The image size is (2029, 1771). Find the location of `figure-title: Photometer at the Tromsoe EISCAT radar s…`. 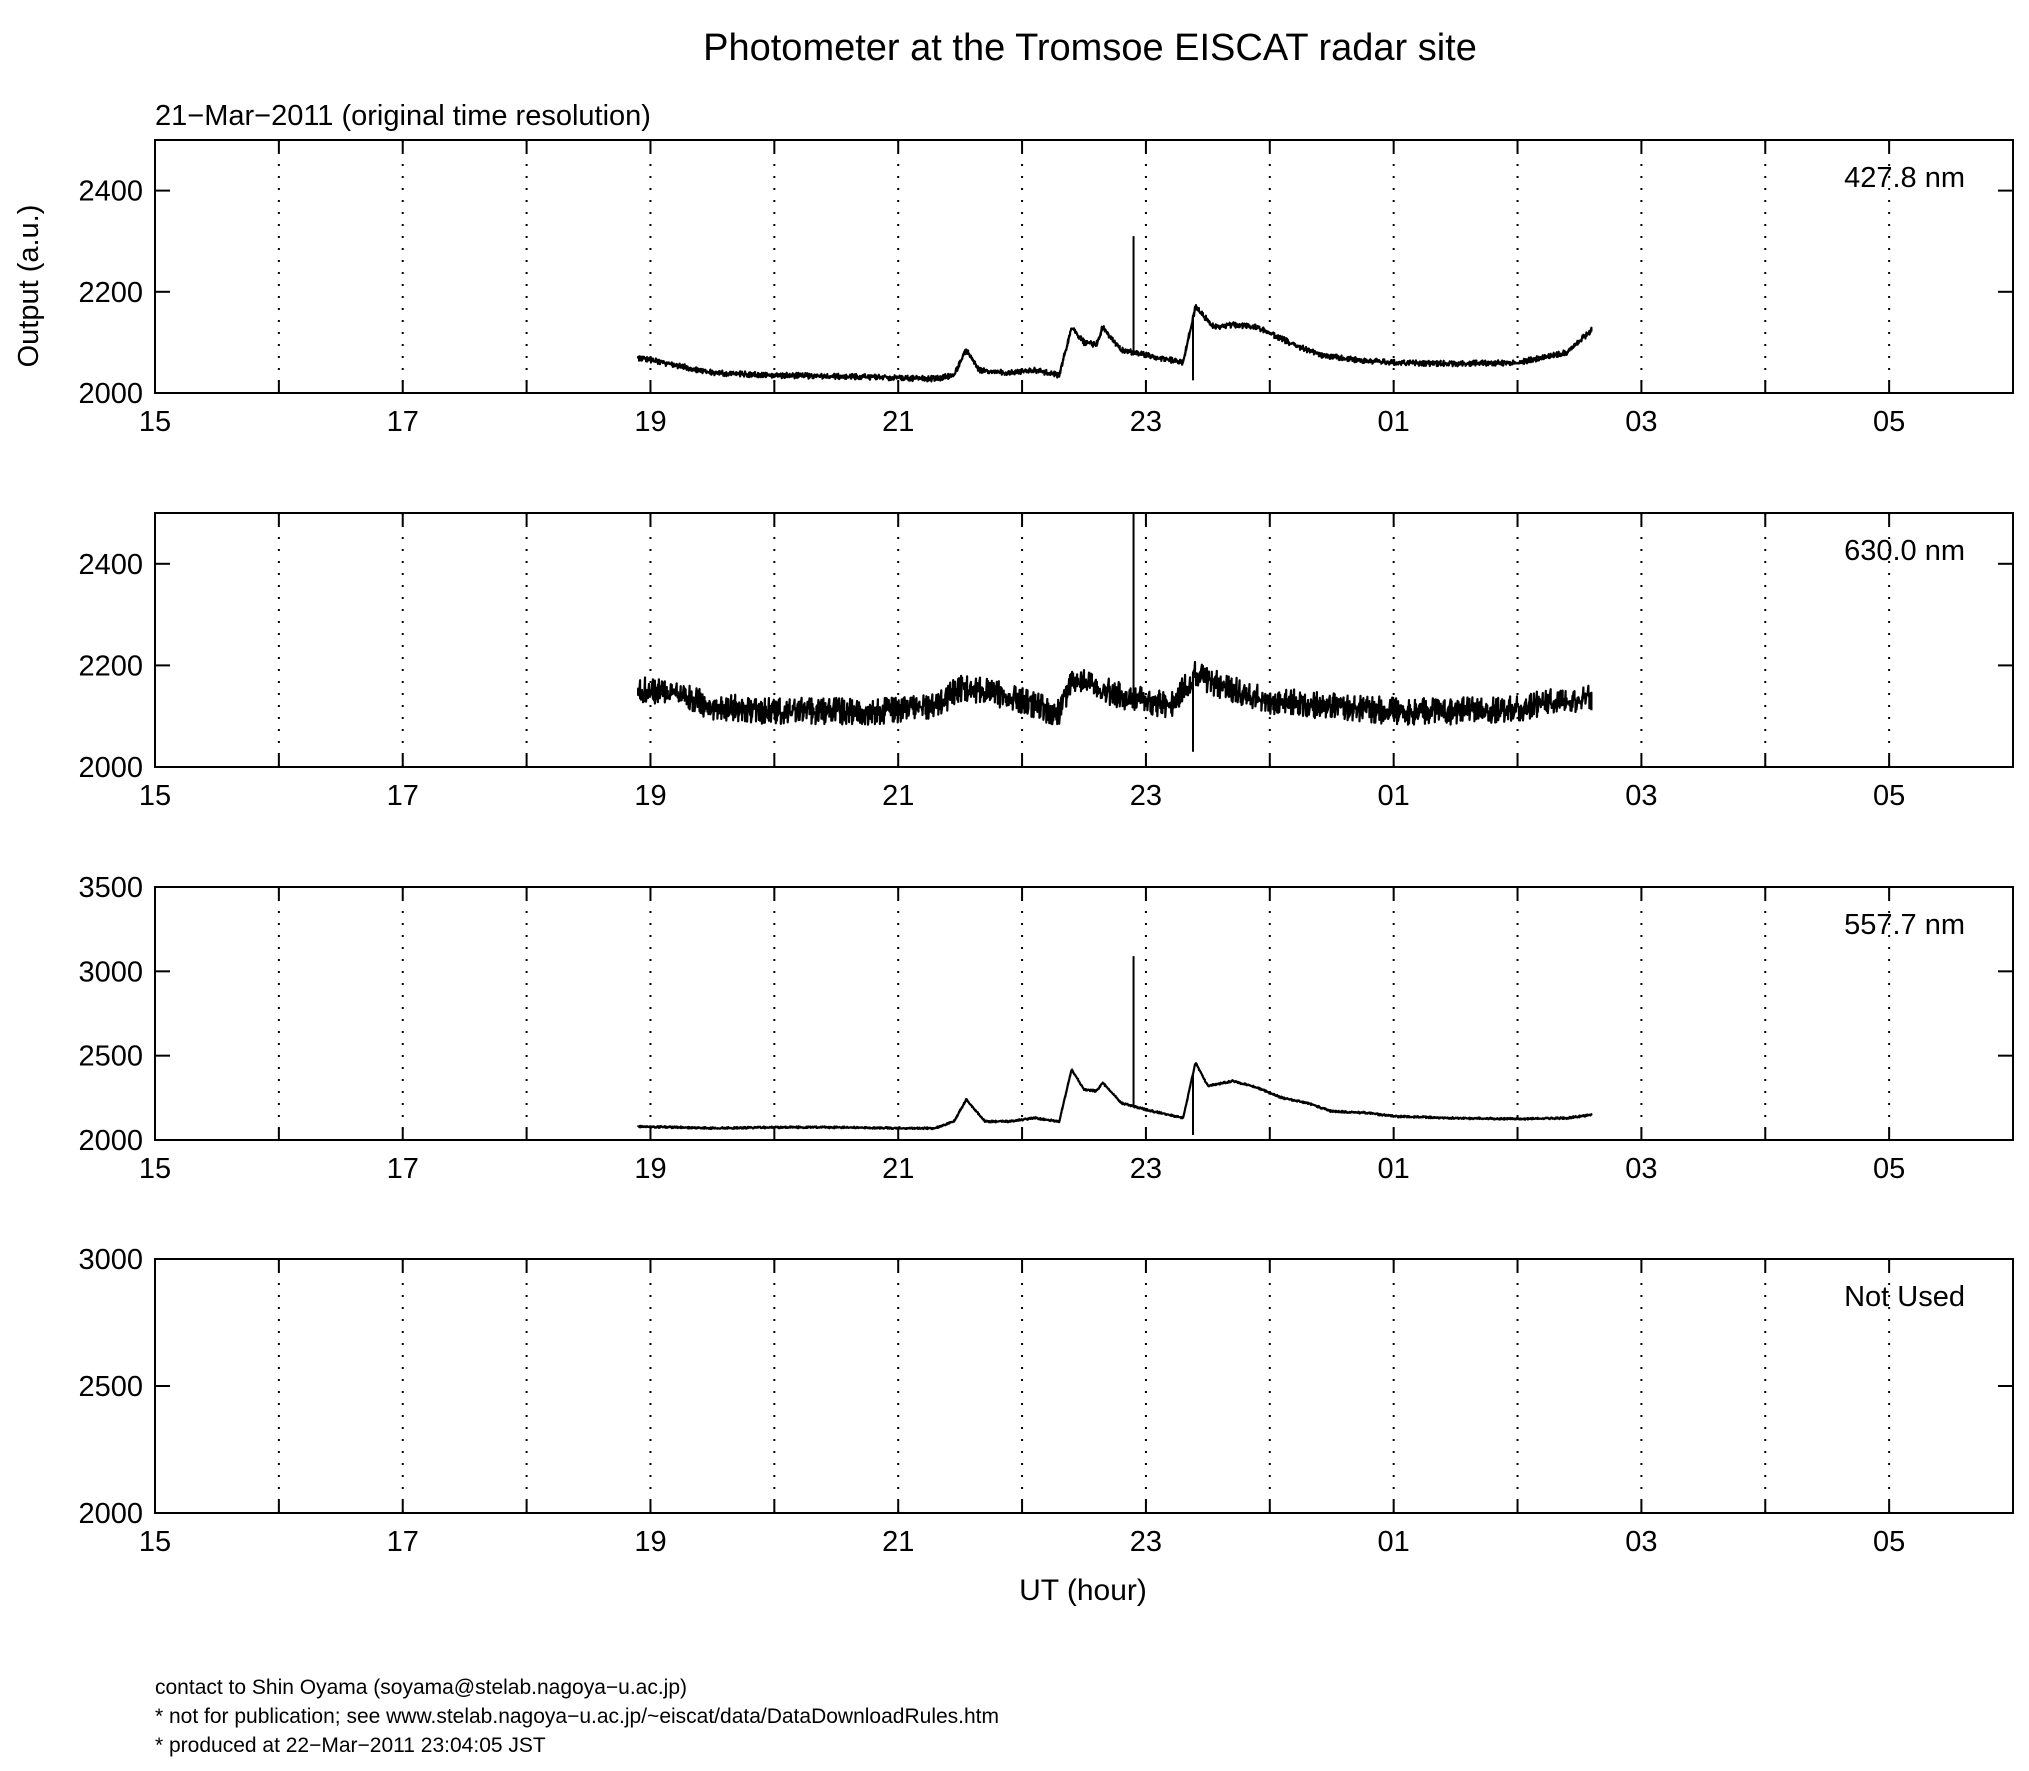

figure-title: Photometer at the Tromsoe EISCAT radar s… is located at coordinates (1090, 48).